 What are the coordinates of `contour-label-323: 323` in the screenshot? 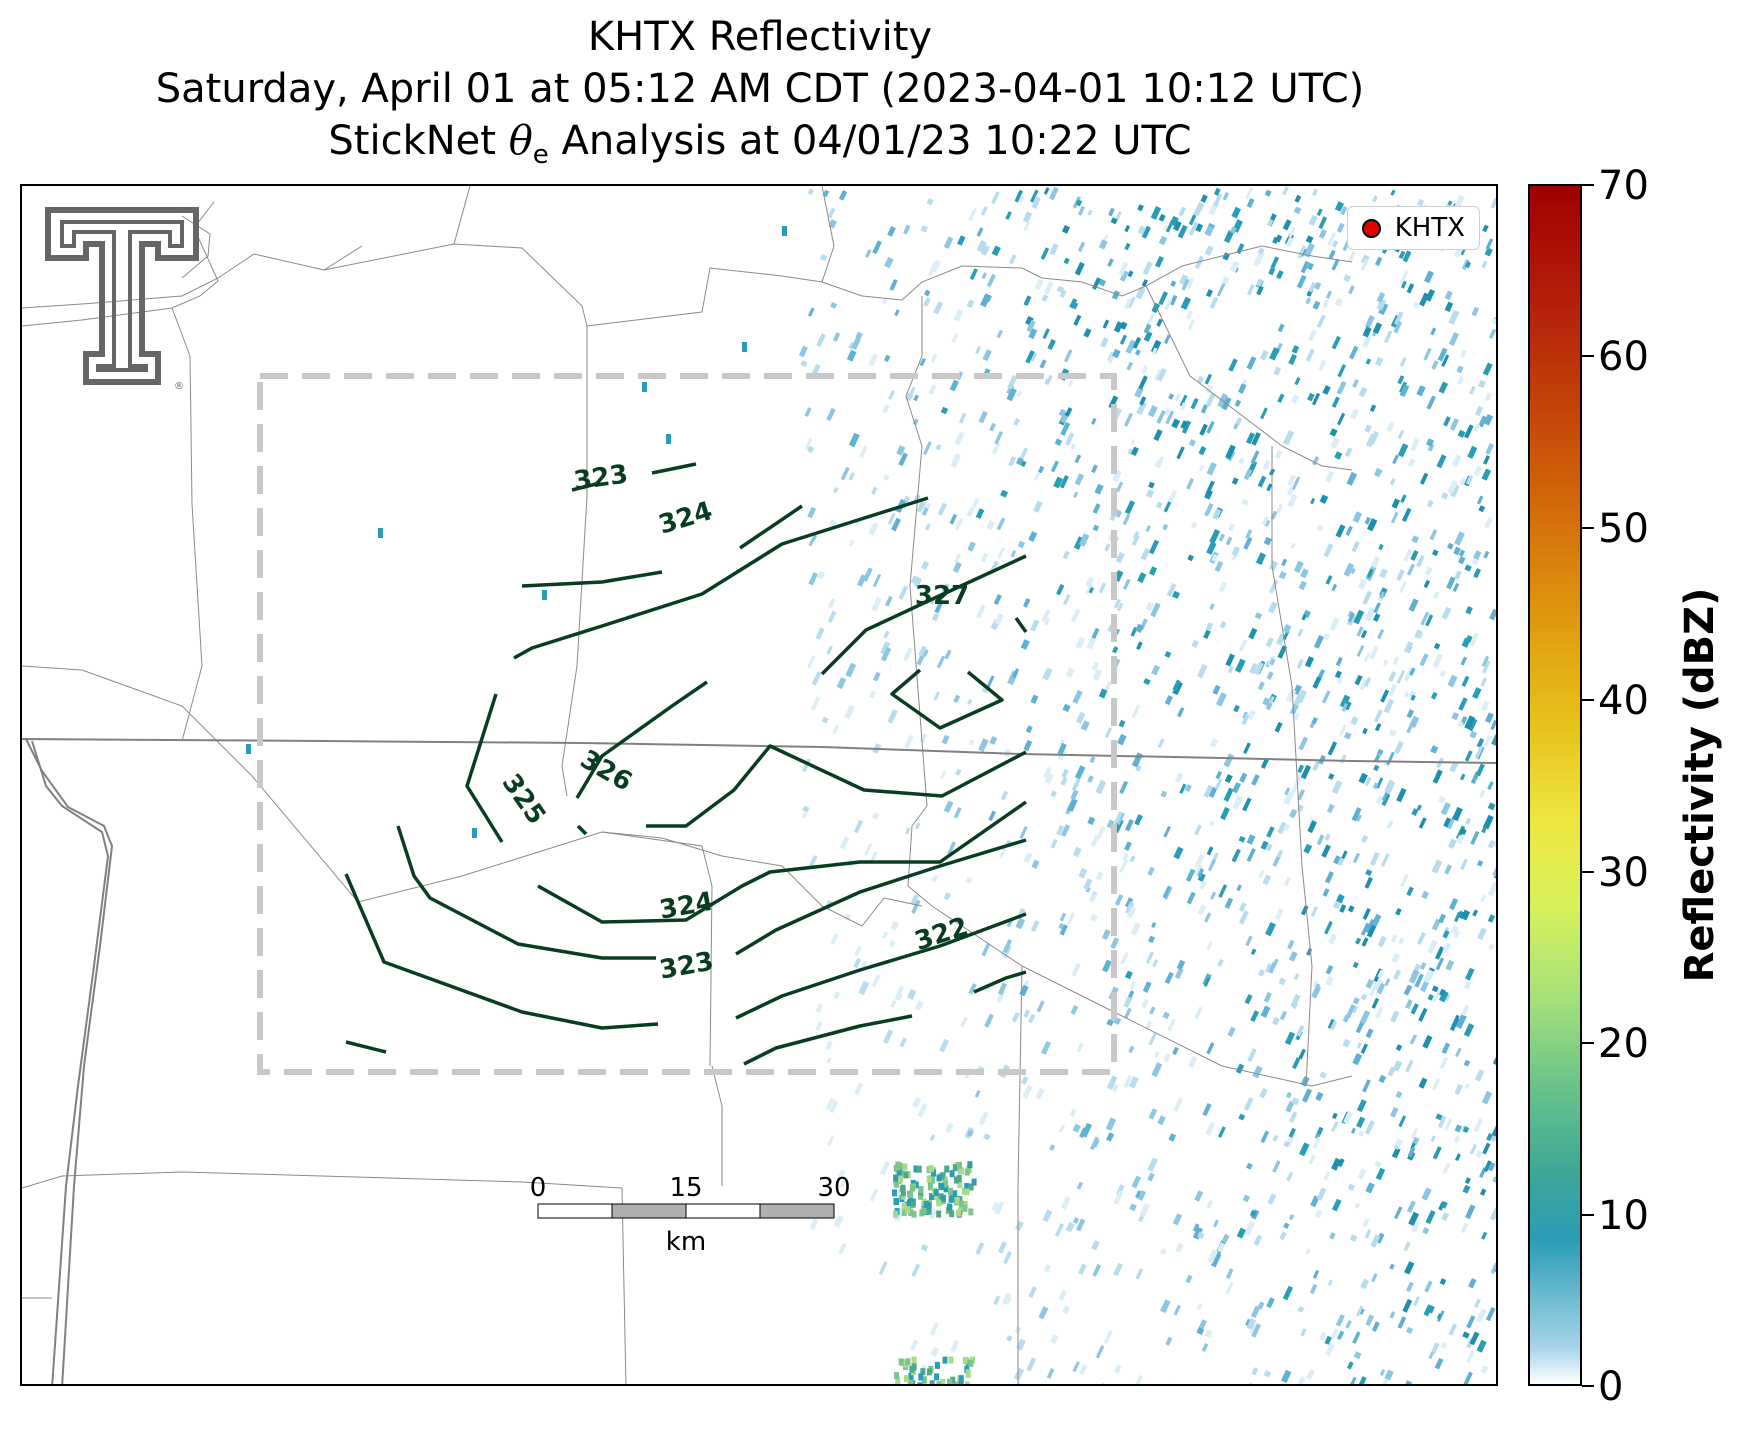 It's located at (601, 477).